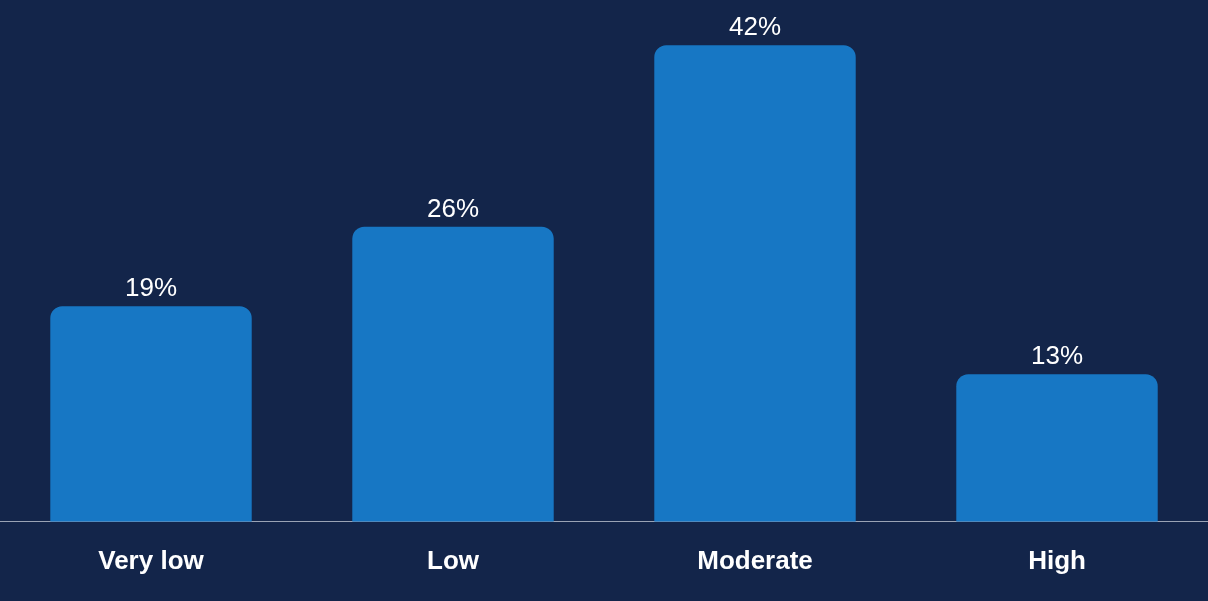 This screenshot has width=1208, height=601. Describe the element at coordinates (151, 559) in the screenshot. I see `x-tick-label: Very low` at that location.